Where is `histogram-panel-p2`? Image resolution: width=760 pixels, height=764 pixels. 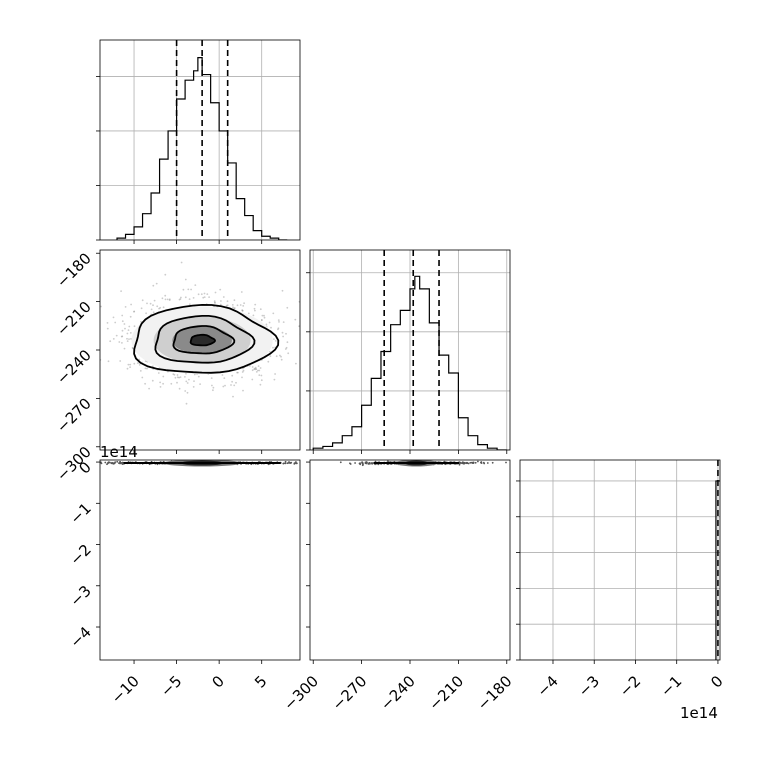 histogram-panel-p2 is located at coordinates (410, 350).